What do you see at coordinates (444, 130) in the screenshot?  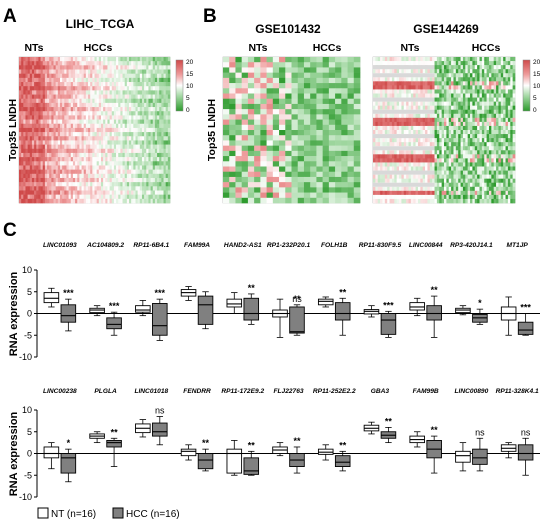 I see `heatmap-gse144269` at bounding box center [444, 130].